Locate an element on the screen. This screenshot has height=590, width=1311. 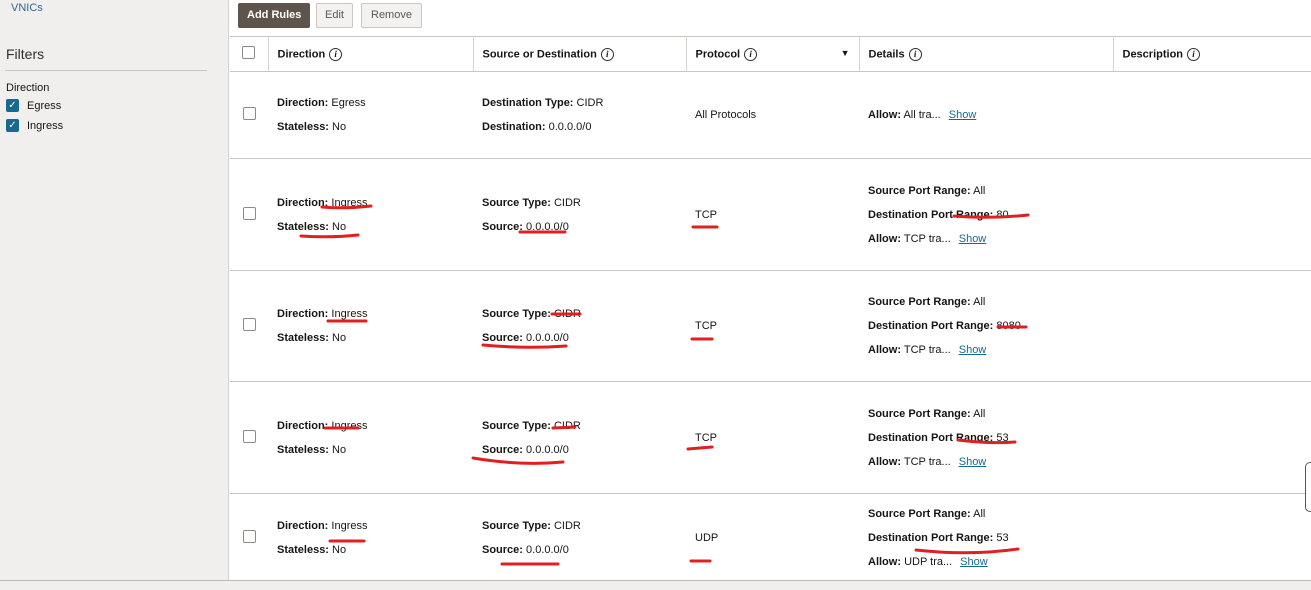
filter-label: Egress is located at coordinates (44, 105).